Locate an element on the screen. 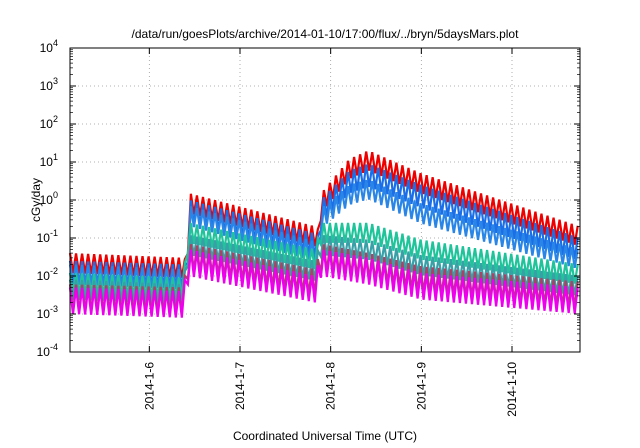 The width and height of the screenshot is (640, 448). y-tick-label: 10⁴ is located at coordinates (49, 46).